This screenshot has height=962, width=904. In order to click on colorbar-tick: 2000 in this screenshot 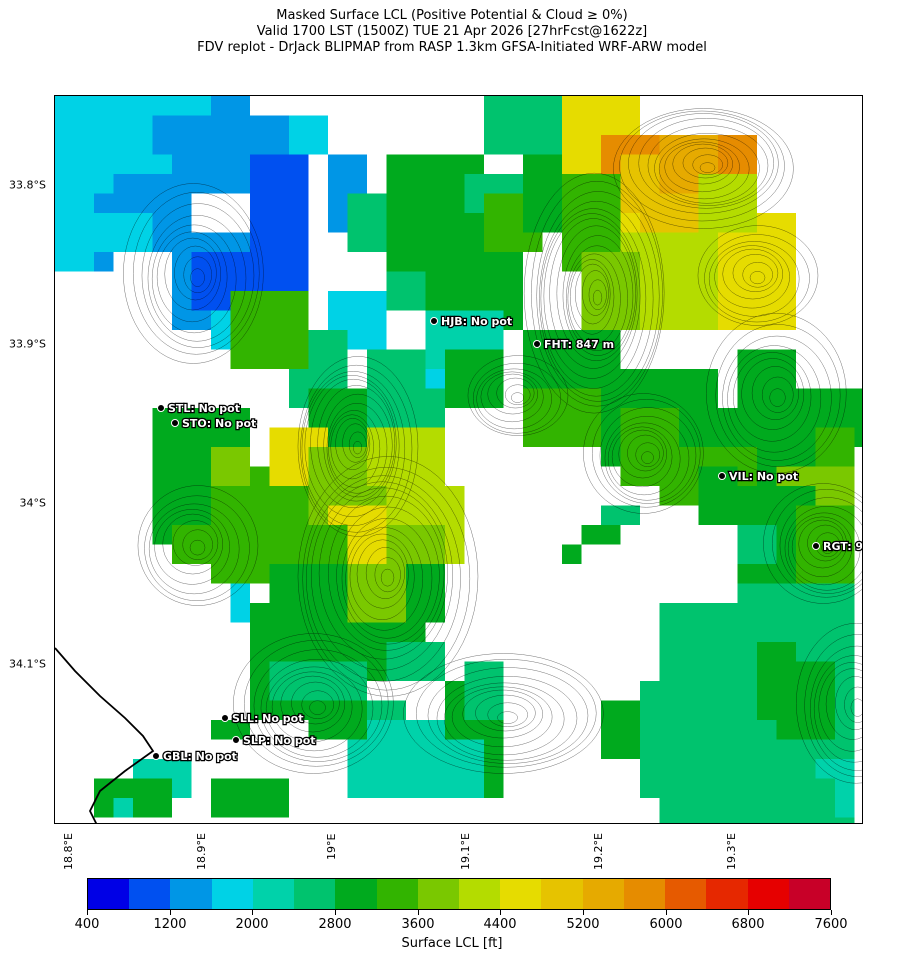, I will do `click(252, 924)`.